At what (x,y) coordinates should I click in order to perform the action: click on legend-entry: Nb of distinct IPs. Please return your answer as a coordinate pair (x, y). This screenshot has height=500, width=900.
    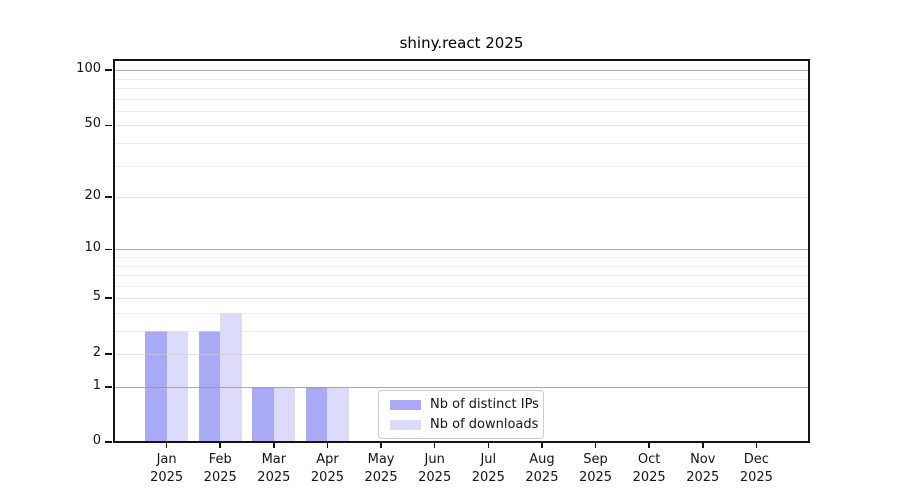
    Looking at the image, I should click on (462, 404).